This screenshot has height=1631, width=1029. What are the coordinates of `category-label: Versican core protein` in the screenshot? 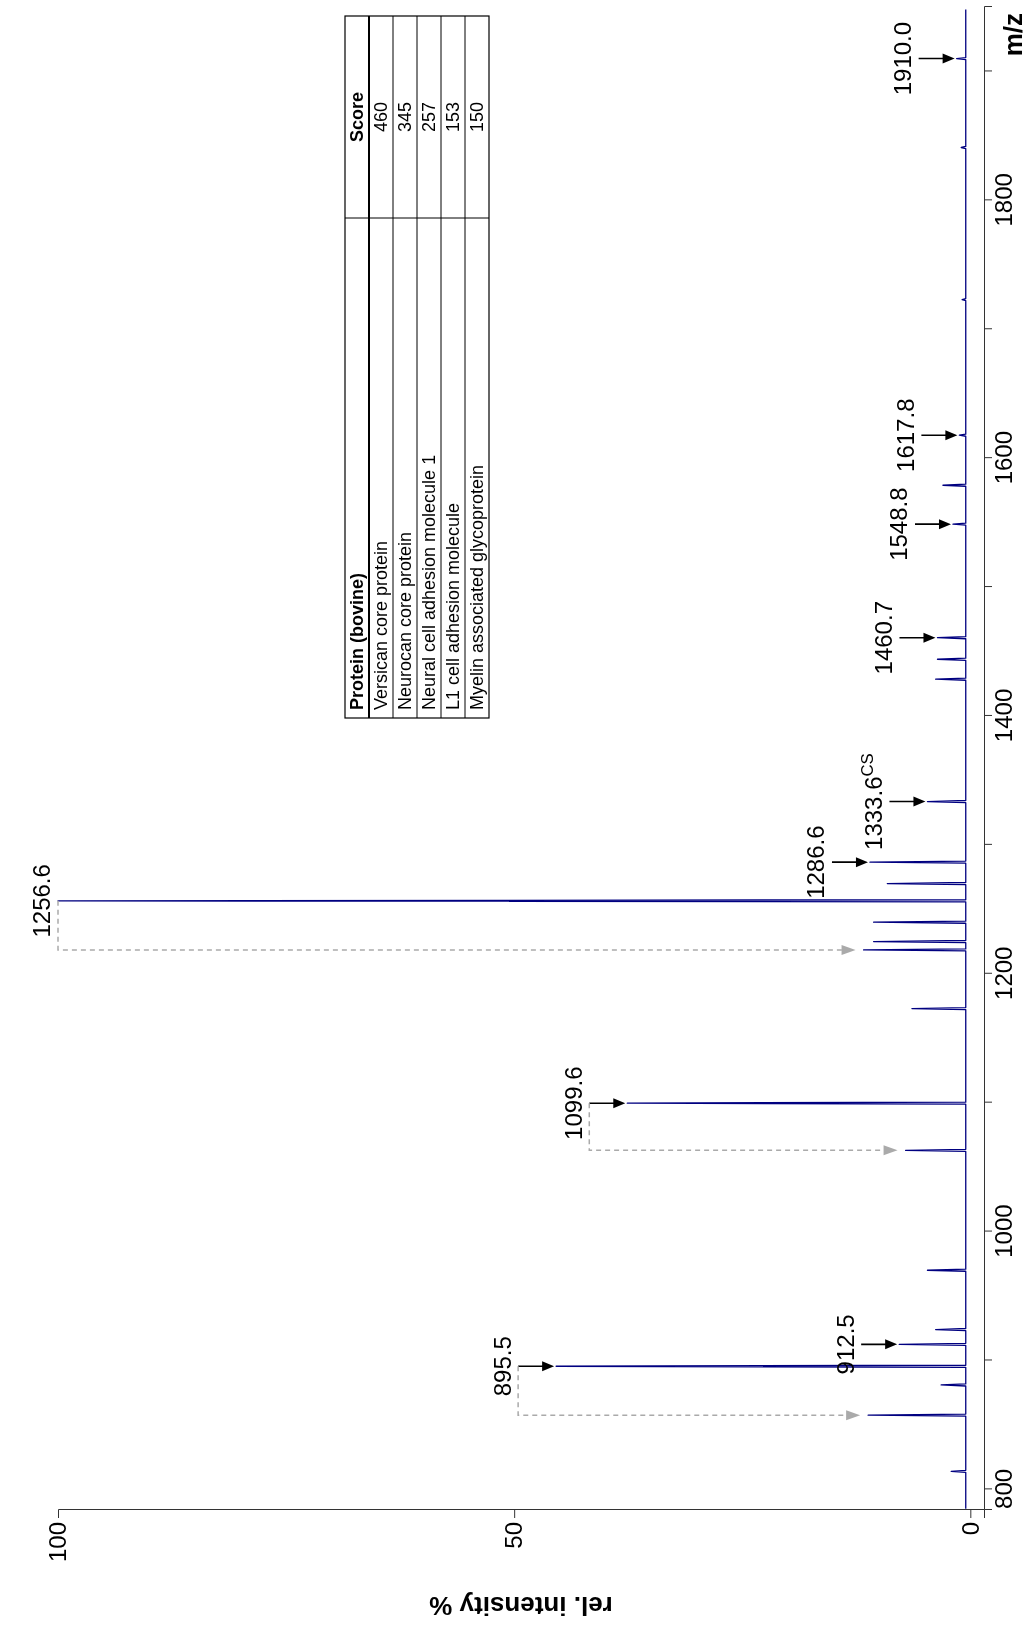 It's located at (381, 625).